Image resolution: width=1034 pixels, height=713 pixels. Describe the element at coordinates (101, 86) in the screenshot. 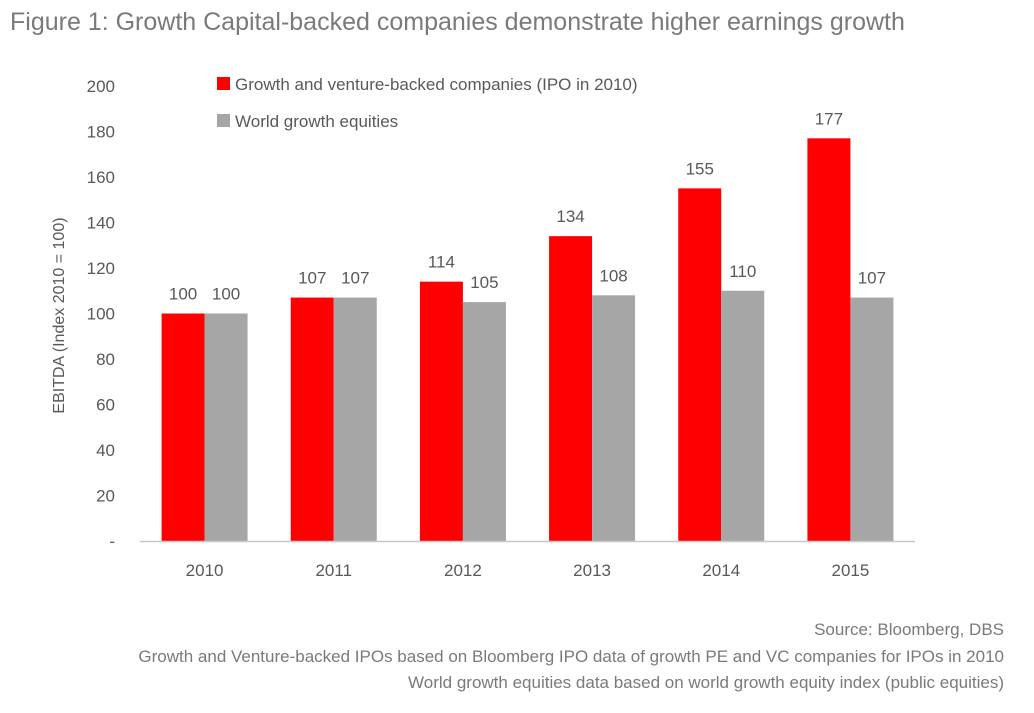

I see `y-tick-label: 200` at that location.